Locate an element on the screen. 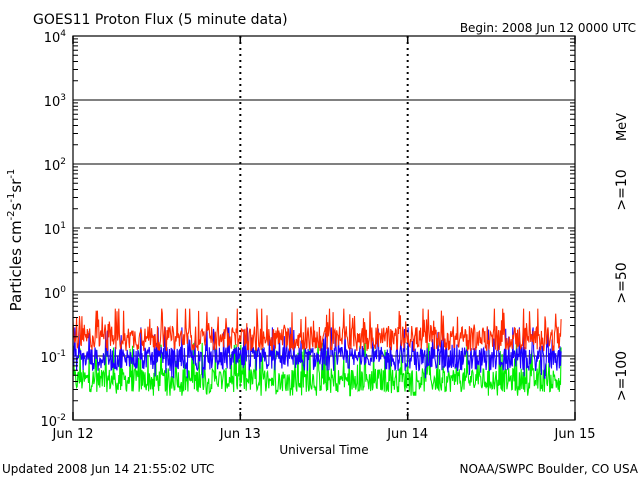 The height and width of the screenshot is (480, 640). y-tick-label: 10² is located at coordinates (55, 165).